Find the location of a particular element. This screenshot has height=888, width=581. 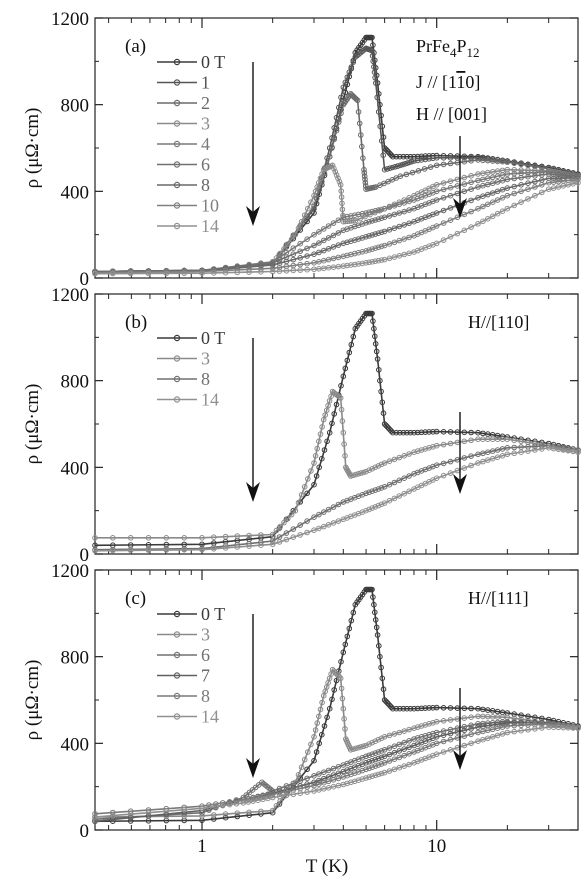

series-line is located at coordinates (336, 228).